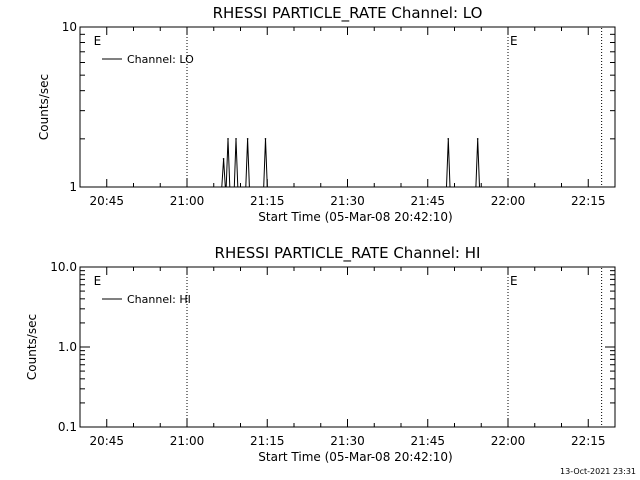 This screenshot has height=480, width=640. Describe the element at coordinates (598, 471) in the screenshot. I see `timestamp: 13-Oct-2021 23:31` at that location.